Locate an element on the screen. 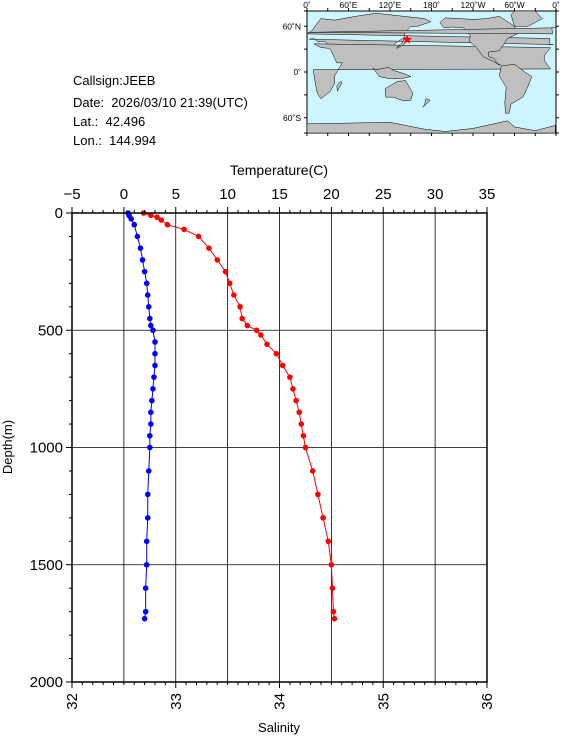  landmass-south-america is located at coordinates (516, 89).